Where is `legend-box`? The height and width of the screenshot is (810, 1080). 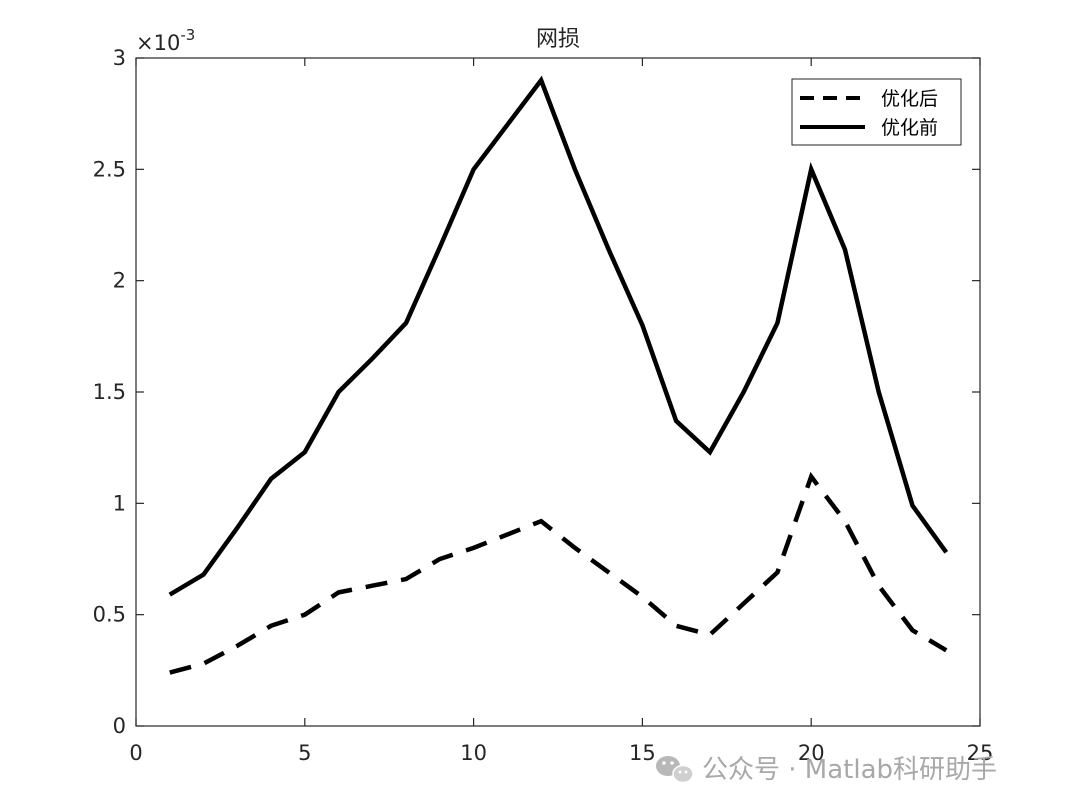
legend-box is located at coordinates (876, 112).